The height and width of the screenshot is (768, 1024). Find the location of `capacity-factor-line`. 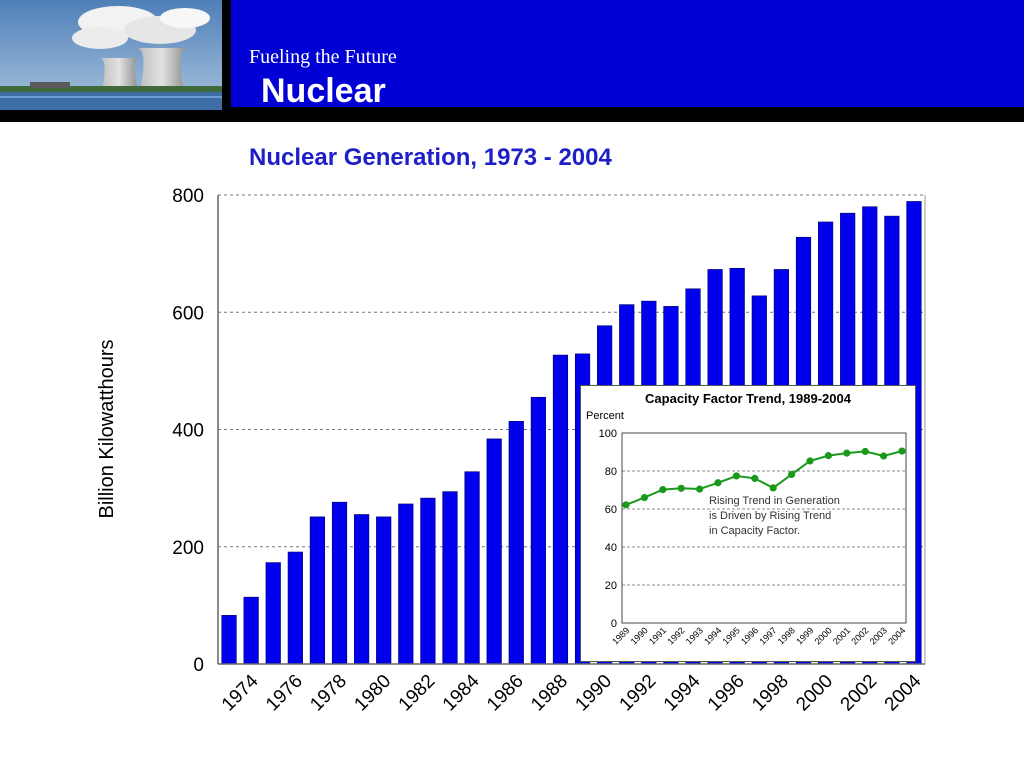

capacity-factor-line is located at coordinates (764, 478).